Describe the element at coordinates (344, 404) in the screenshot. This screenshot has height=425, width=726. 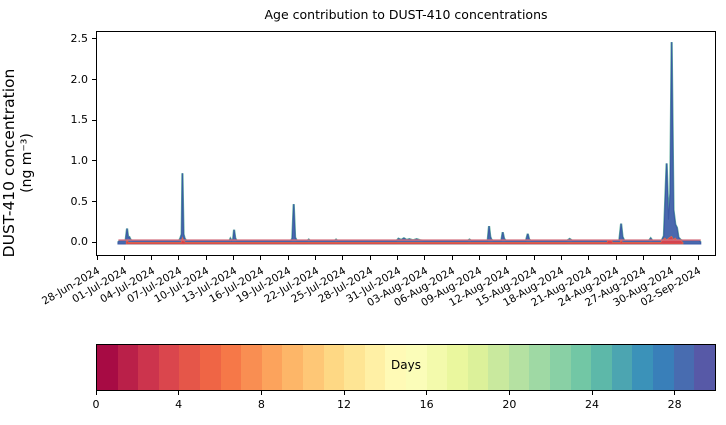
I see `colorbar-tick-label: 12` at that location.